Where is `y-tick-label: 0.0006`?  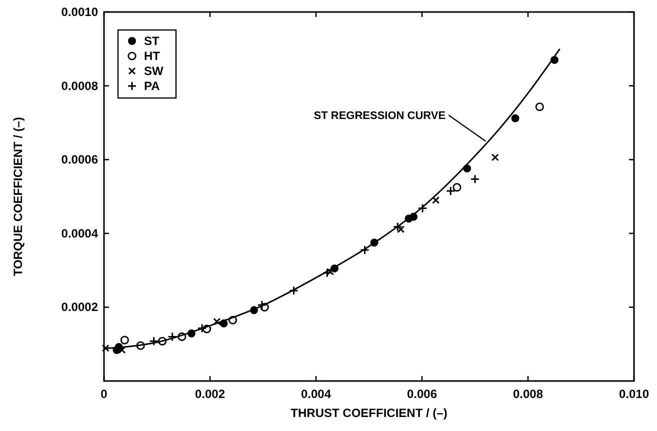
y-tick-label: 0.0006 is located at coordinates (79, 159).